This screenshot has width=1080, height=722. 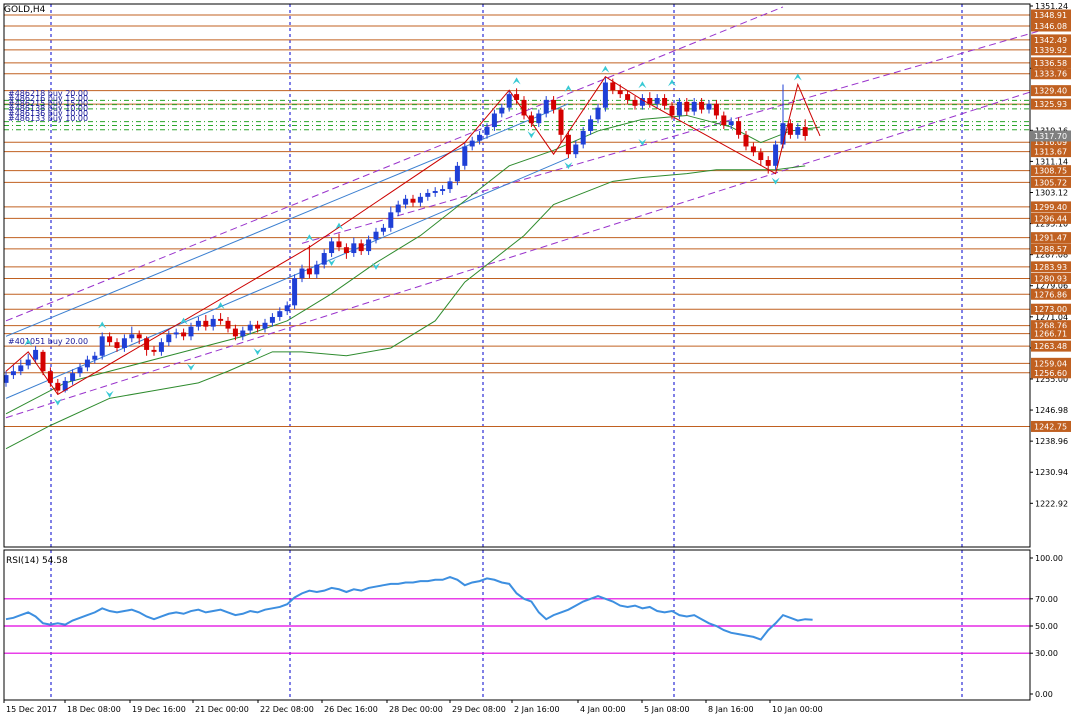 What do you see at coordinates (1051, 161) in the screenshot?
I see `price-axis-label: 1311.14` at bounding box center [1051, 161].